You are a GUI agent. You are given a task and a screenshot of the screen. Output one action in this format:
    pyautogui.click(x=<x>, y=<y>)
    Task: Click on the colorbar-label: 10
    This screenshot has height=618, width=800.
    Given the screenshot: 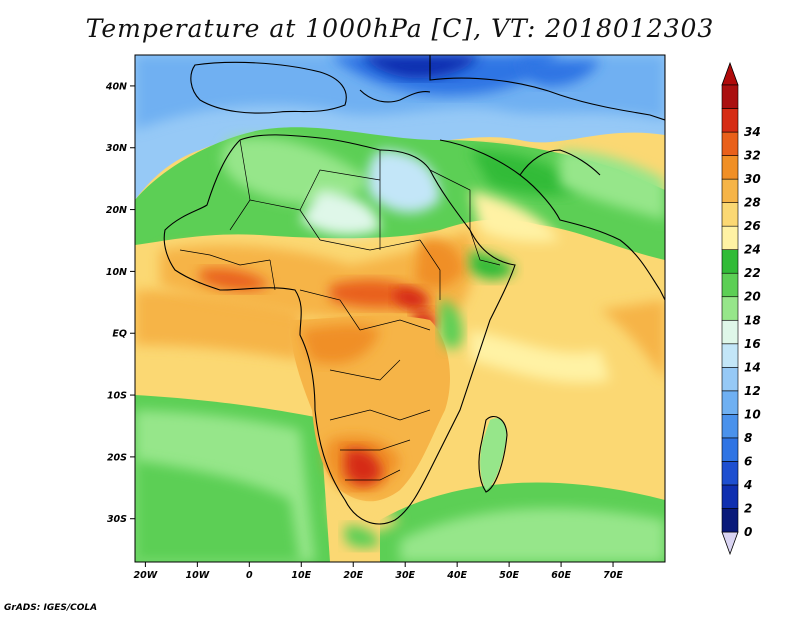 What is the action you would take?
    pyautogui.click(x=752, y=414)
    